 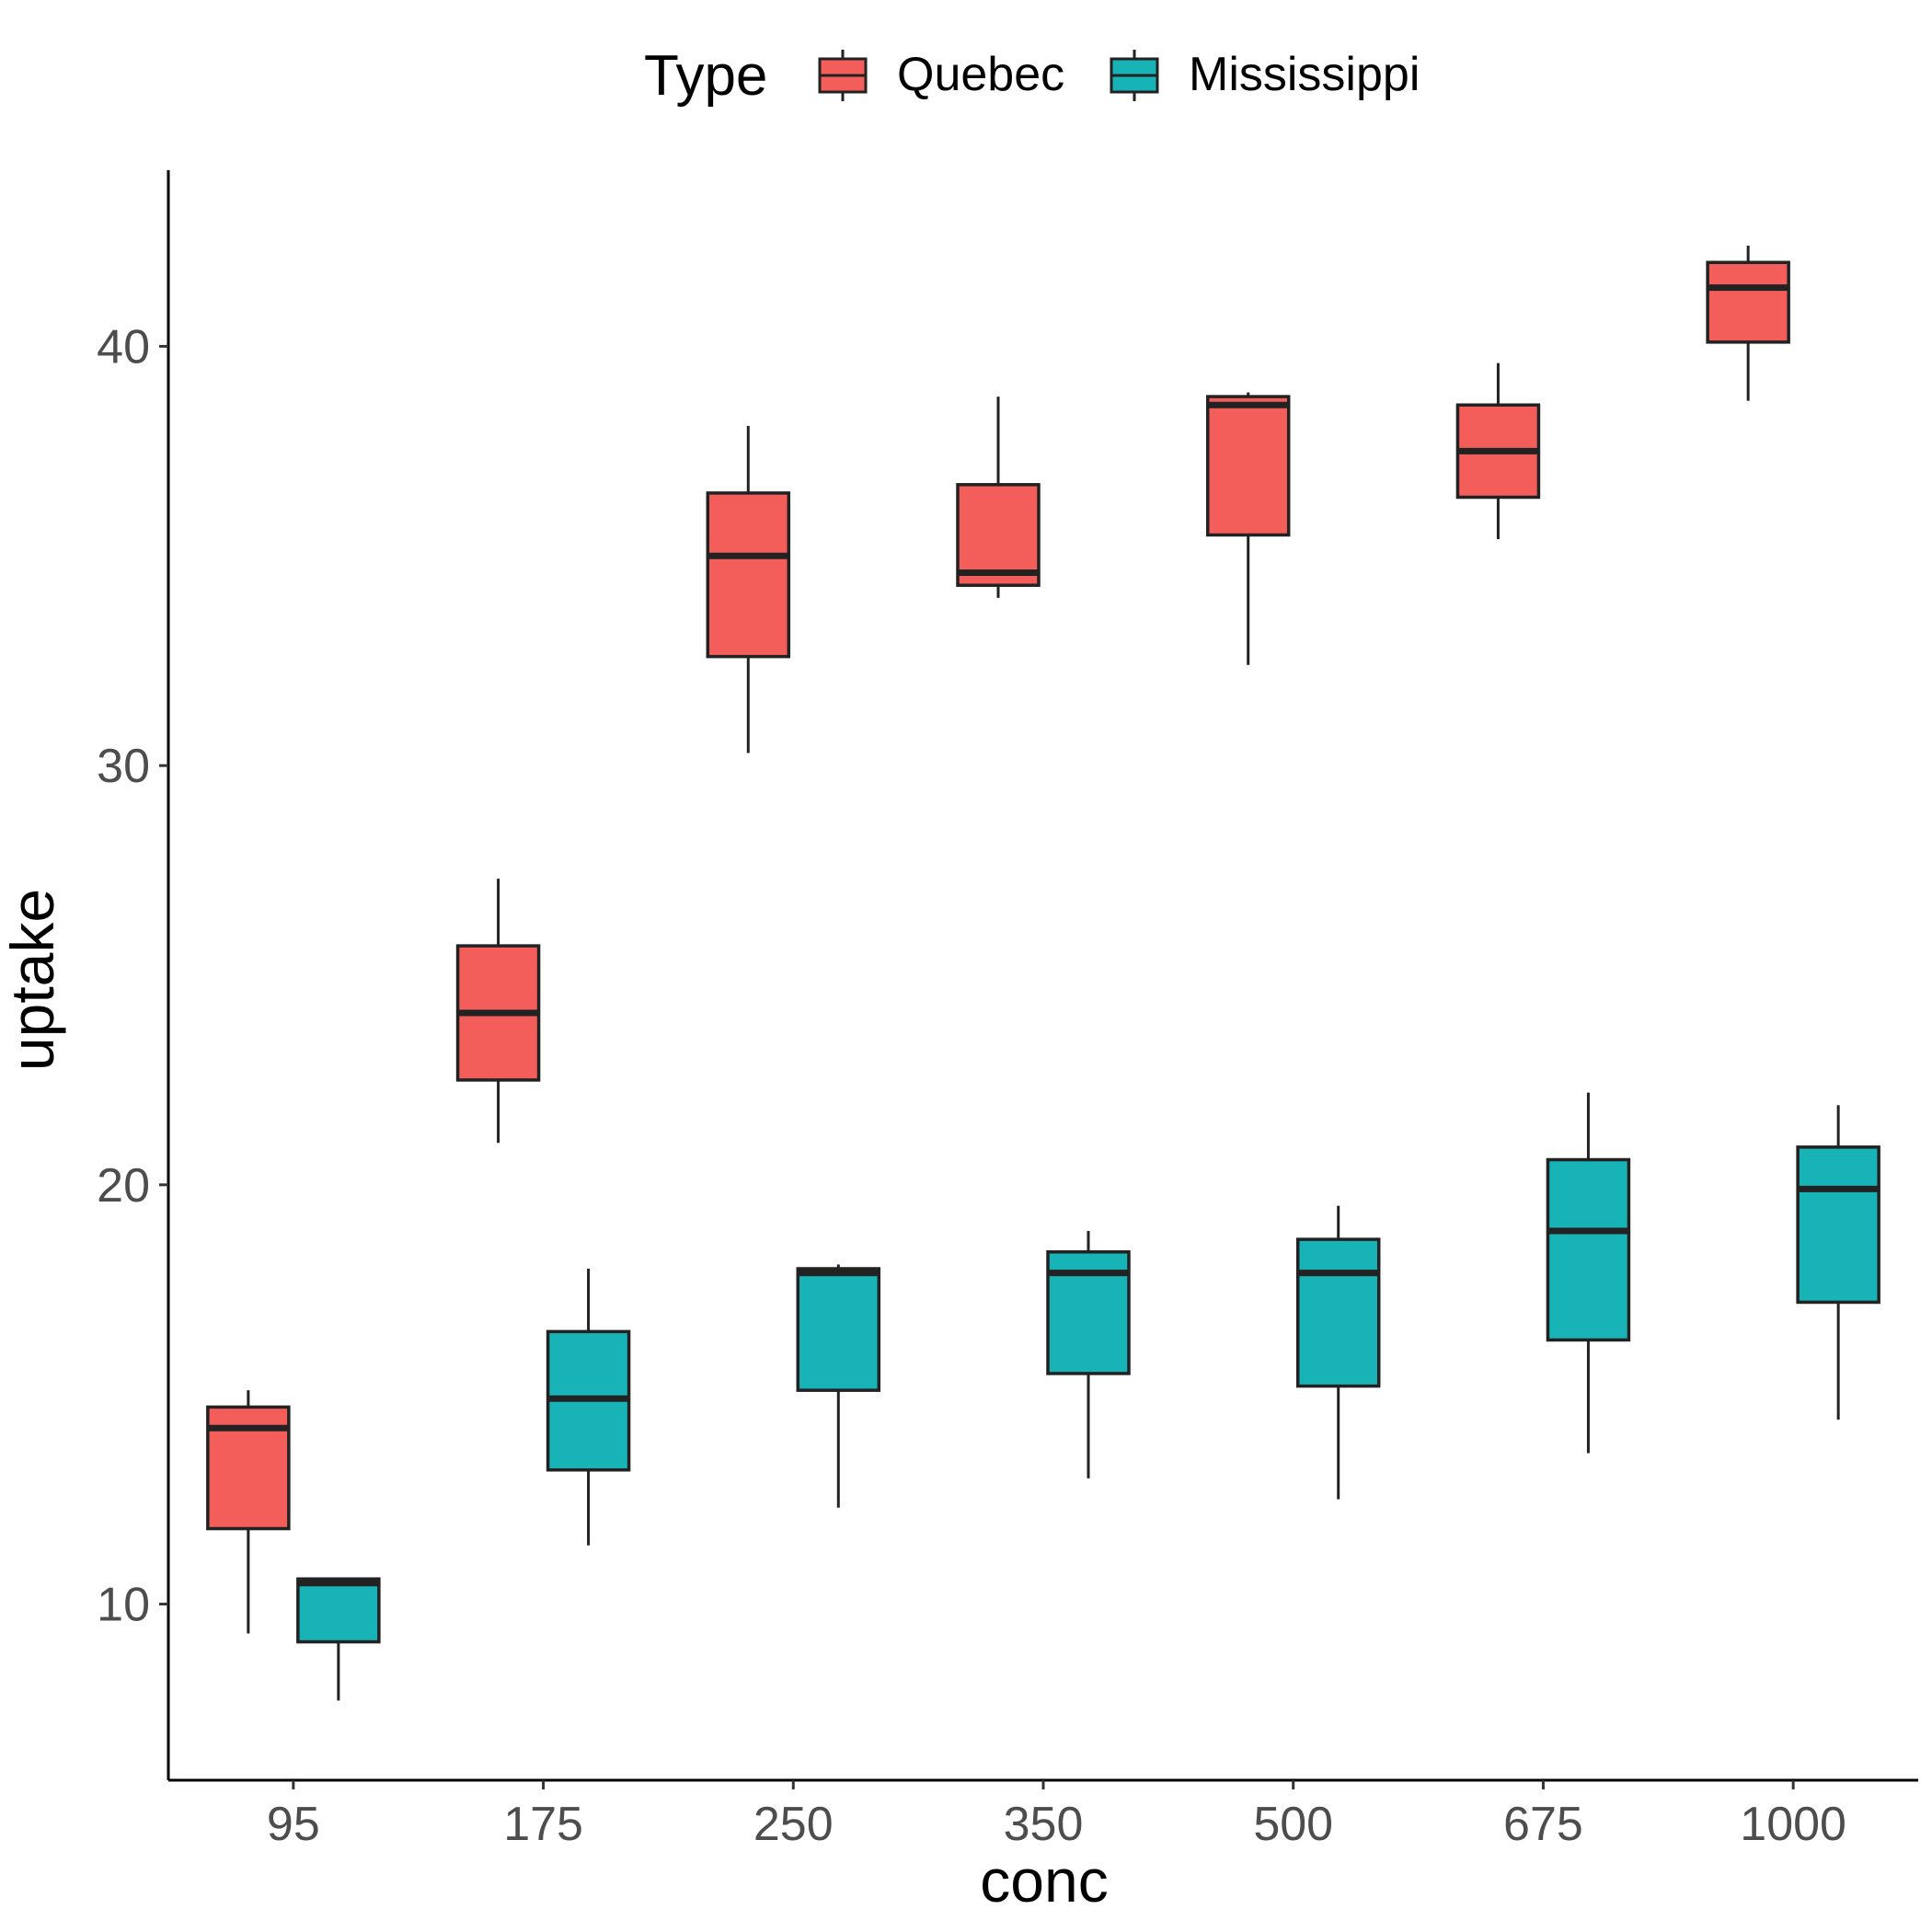 I want to click on x-tick-label-350: 350, so click(x=1044, y=1824).